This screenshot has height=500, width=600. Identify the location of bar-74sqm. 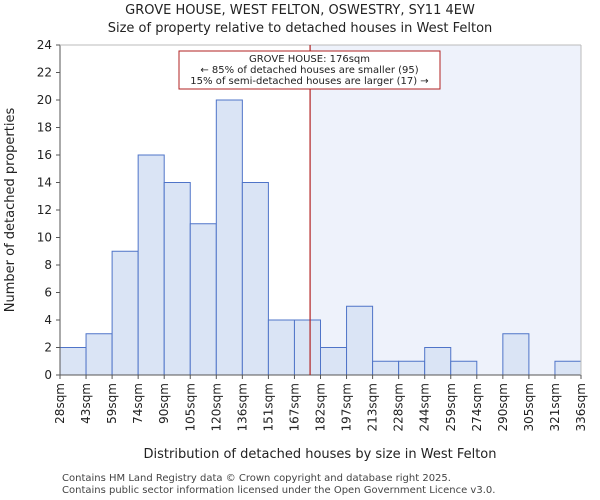
(151, 265).